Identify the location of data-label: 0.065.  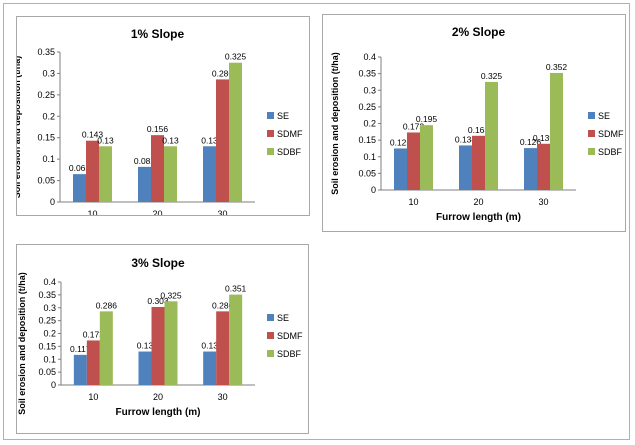
(80, 168).